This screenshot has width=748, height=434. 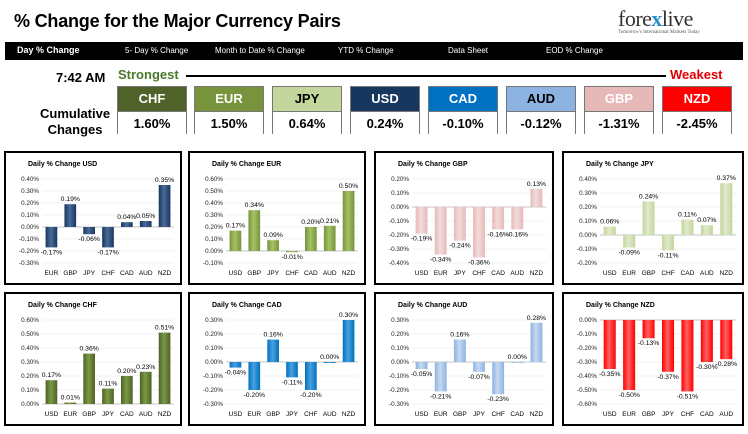 What do you see at coordinates (574, 50) in the screenshot?
I see `tab-eod-change: EOD % Change` at bounding box center [574, 50].